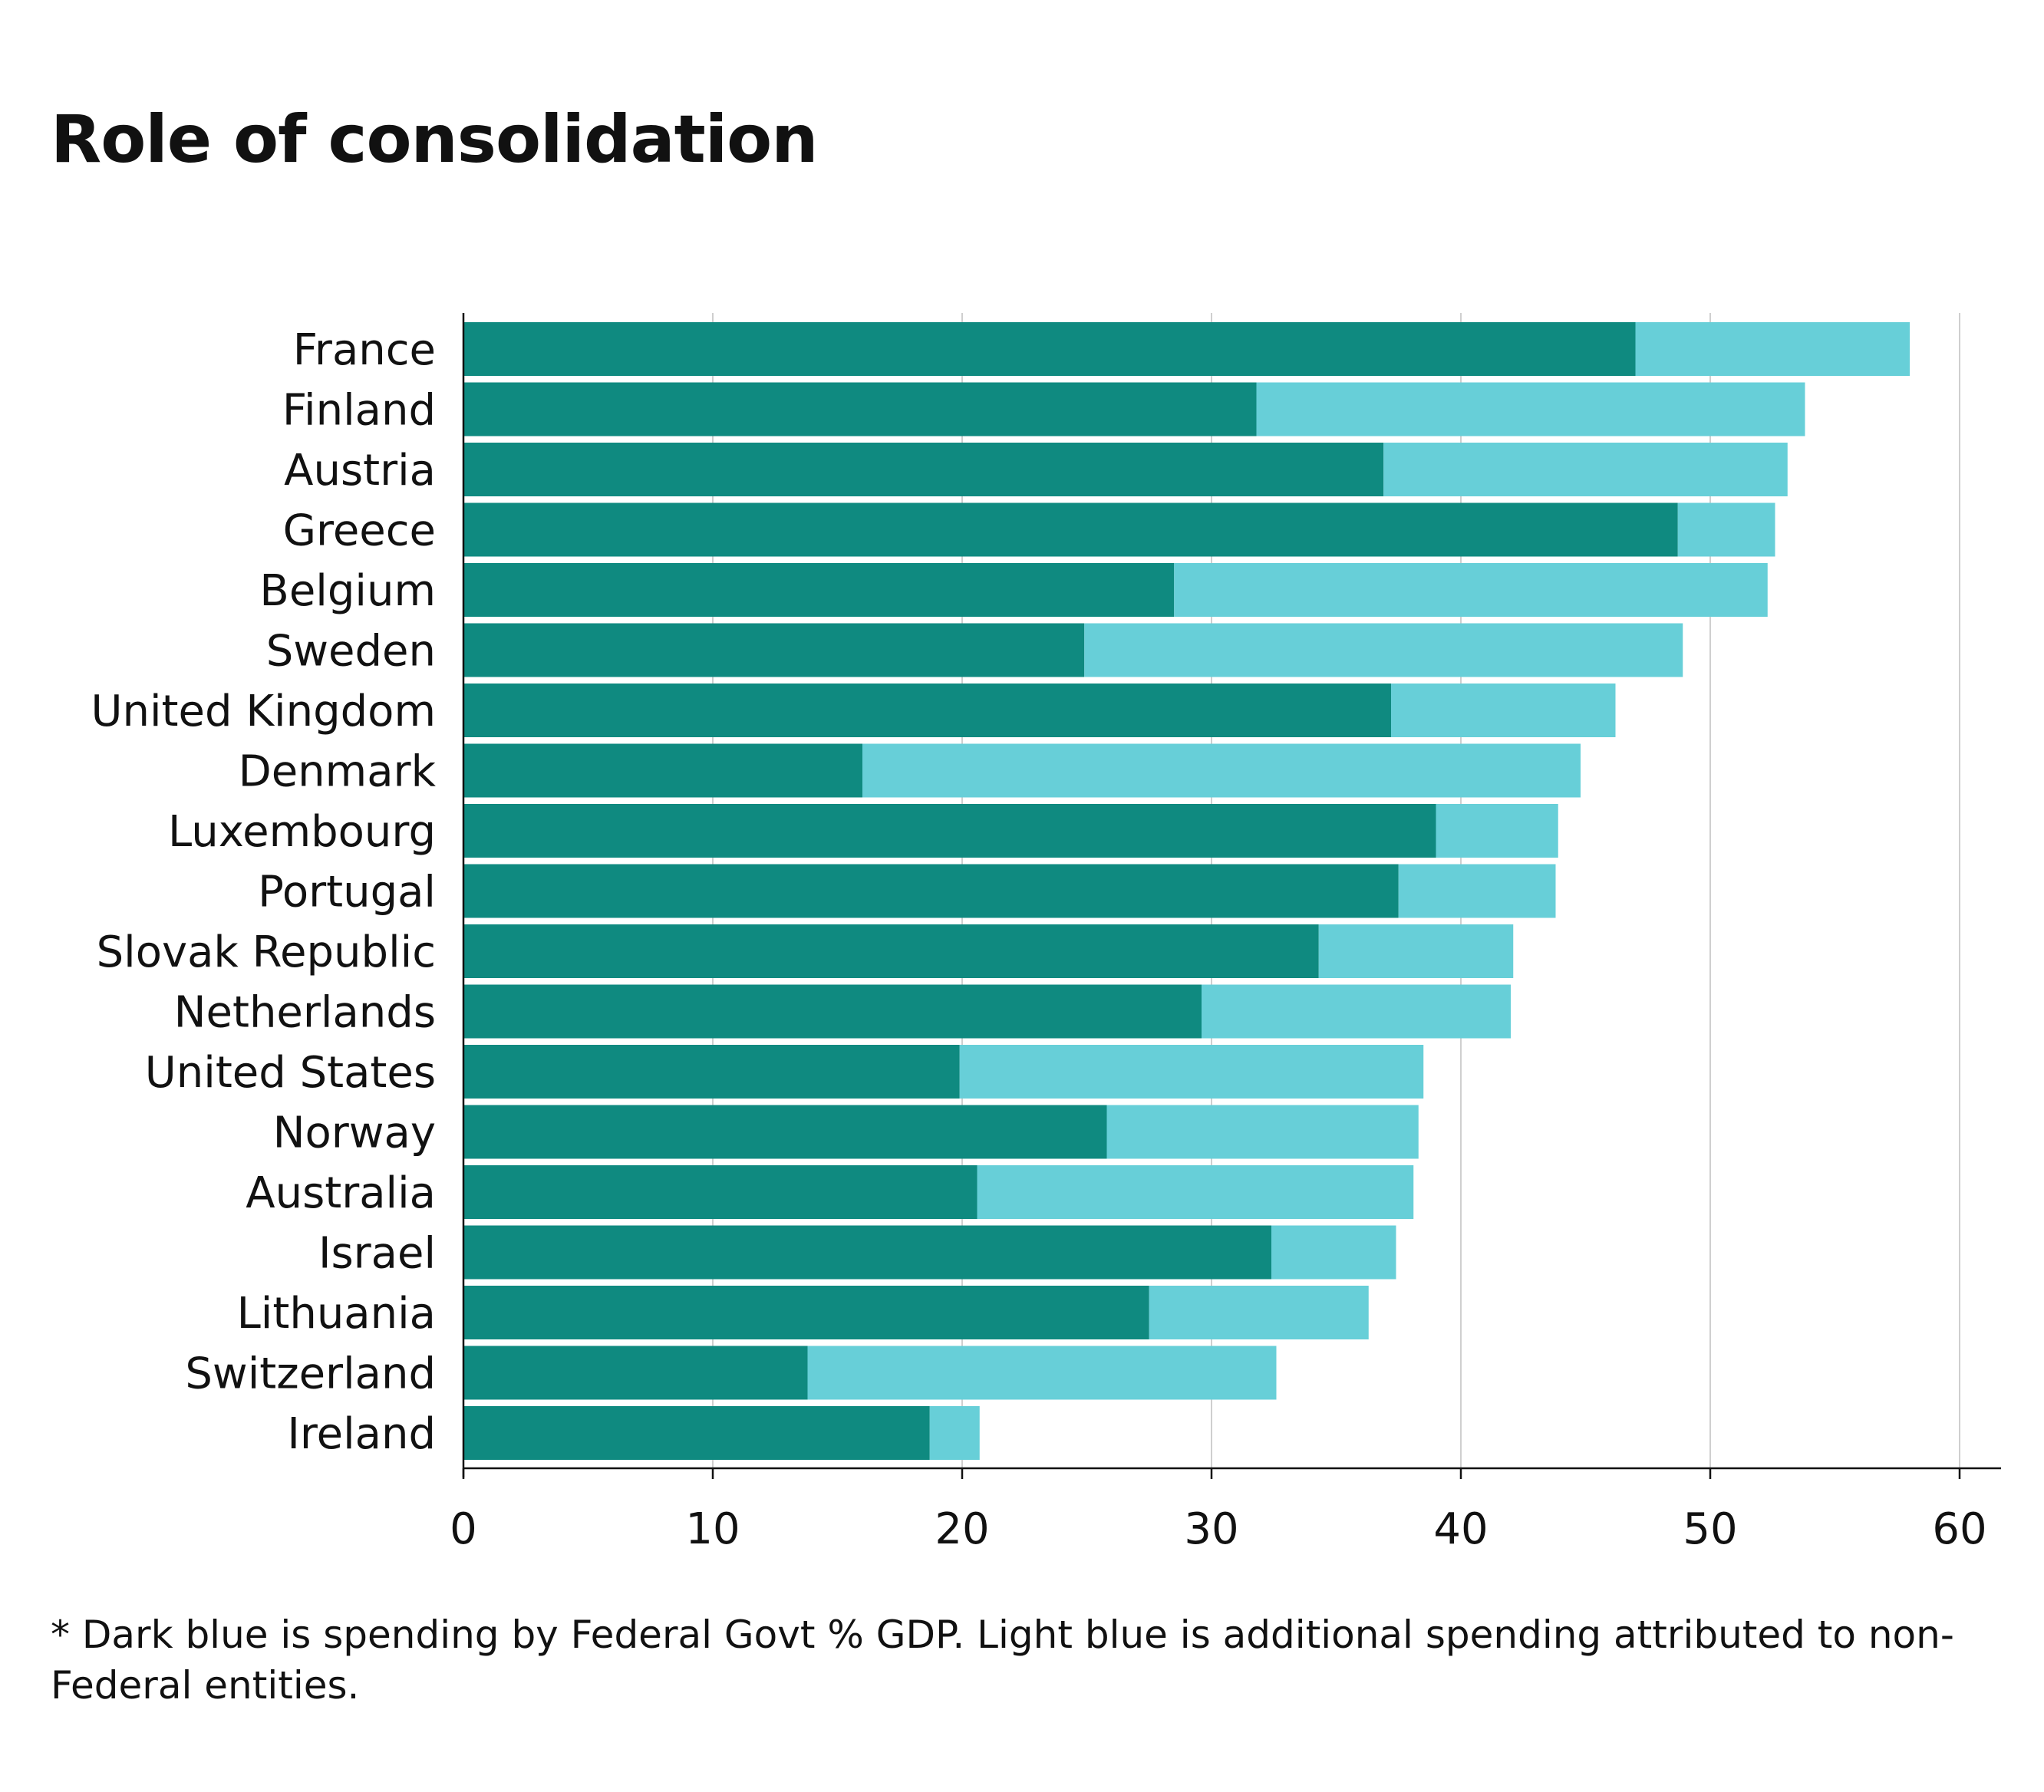 Image resolution: width=2044 pixels, height=1792 pixels. What do you see at coordinates (336, 1314) in the screenshot?
I see `category-label: Lithuania` at bounding box center [336, 1314].